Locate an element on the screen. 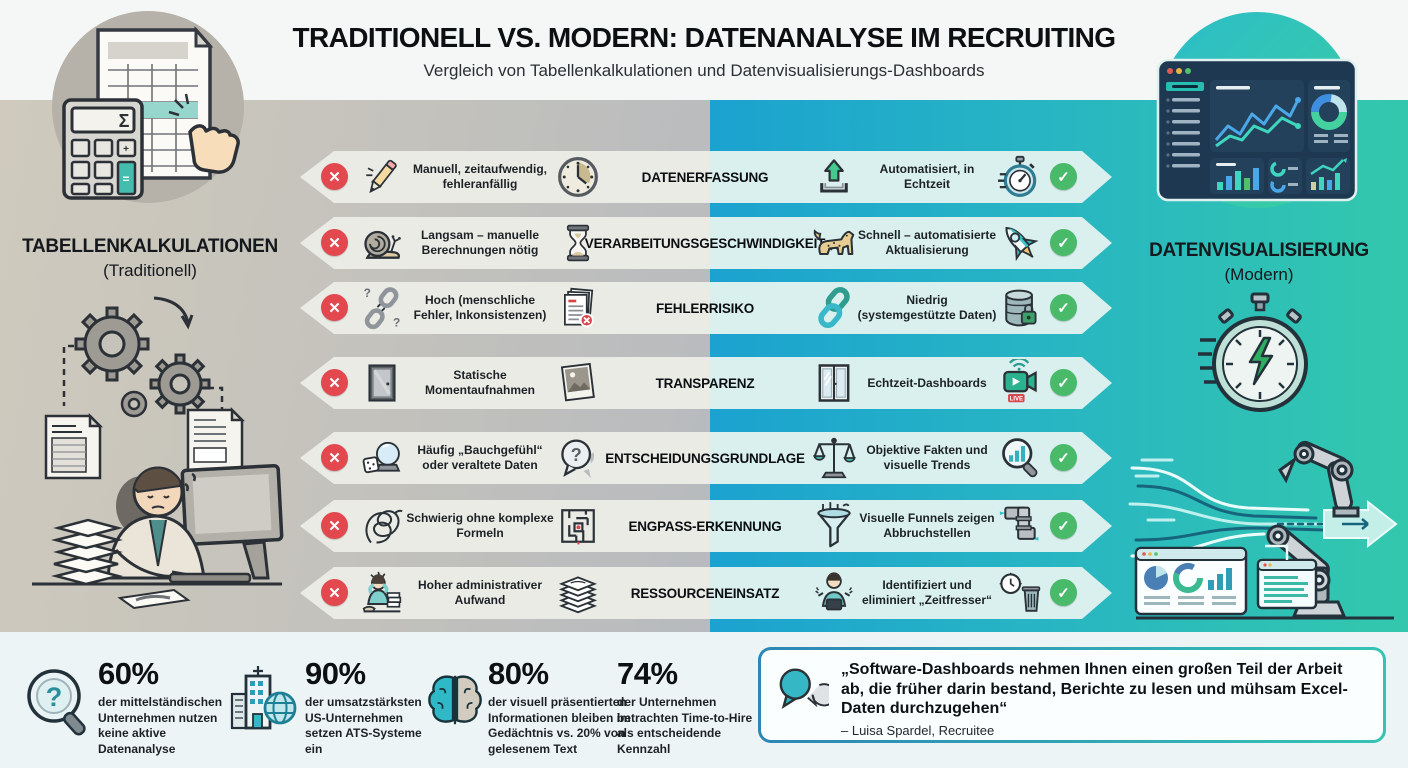  brain-icon is located at coordinates (455, 700).